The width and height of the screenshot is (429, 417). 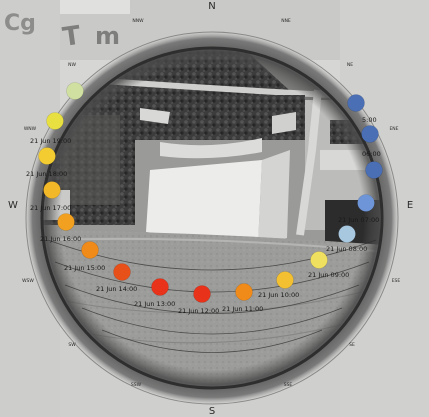 I want to click on compass-wnw: WNW, so click(x=30, y=129).